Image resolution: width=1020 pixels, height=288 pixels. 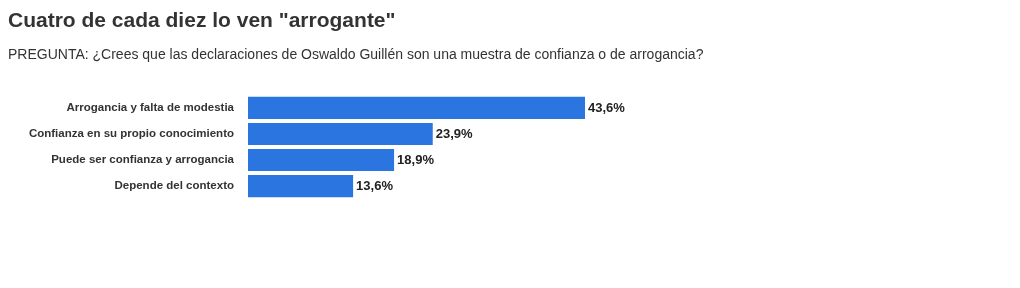 What do you see at coordinates (356, 55) in the screenshot?
I see `chart-subtitle: PREGUNTA: ¿Crees que las declaraciones de Oswaldo Guillén son una muestra de confianza o de arrogancia?` at bounding box center [356, 55].